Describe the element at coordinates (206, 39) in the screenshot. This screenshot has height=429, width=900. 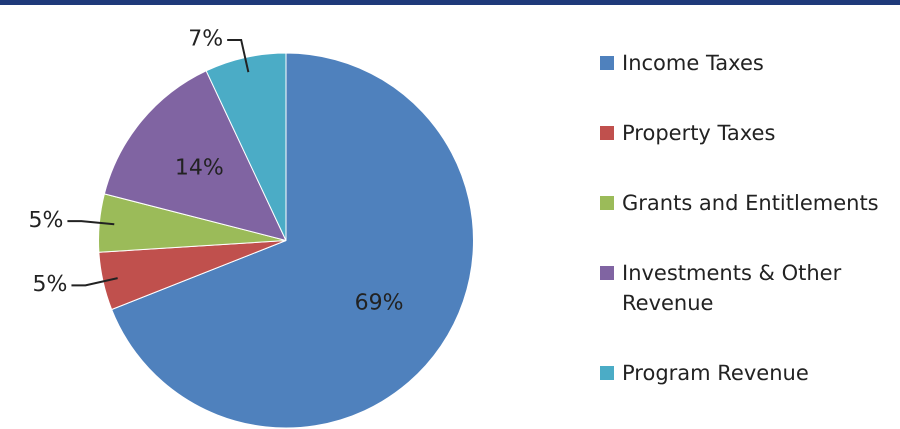
I see `data-label: 7%` at that location.